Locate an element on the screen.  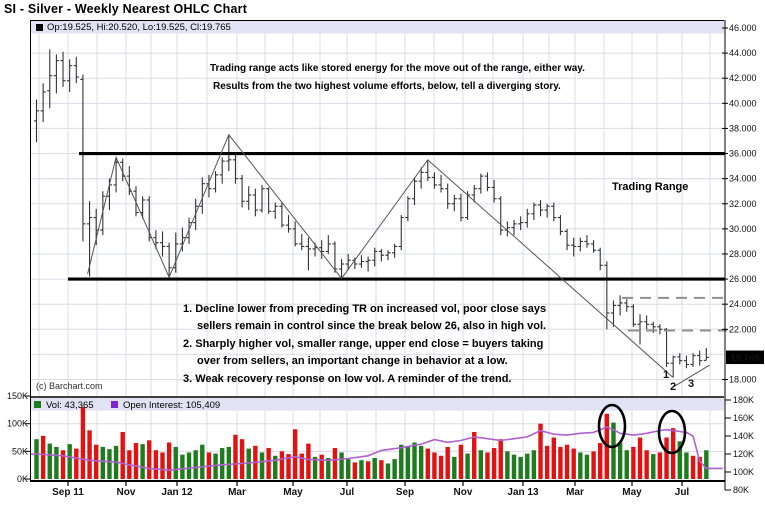
month-label: Jan 12 is located at coordinates (177, 492).